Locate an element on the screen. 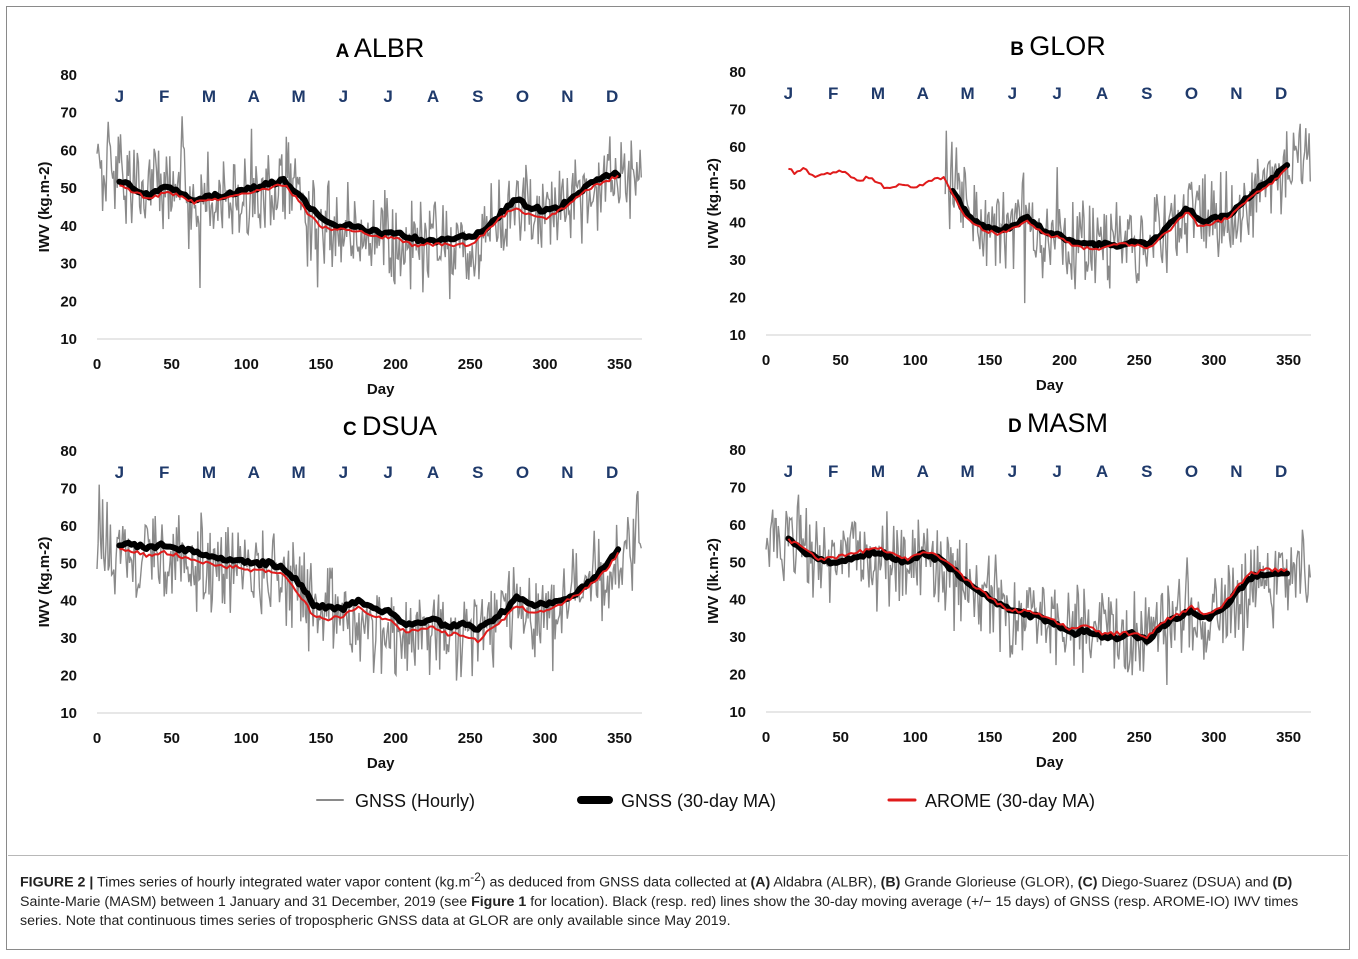 The width and height of the screenshot is (1358, 959). caption-ref-d: (D) is located at coordinates (1282, 882).